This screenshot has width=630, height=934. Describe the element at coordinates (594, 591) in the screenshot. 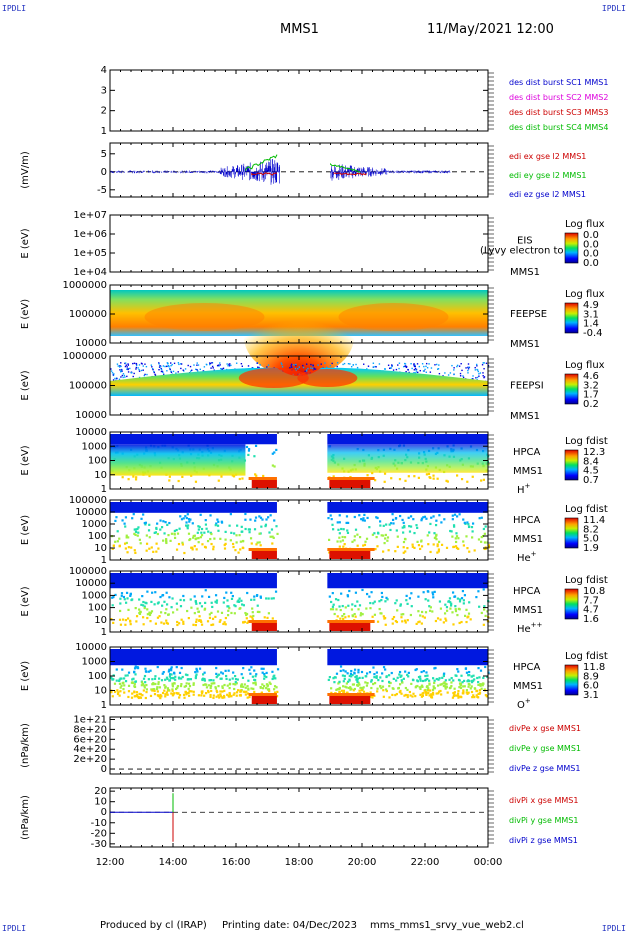

I see `colorbar-value: 10.8` at that location.